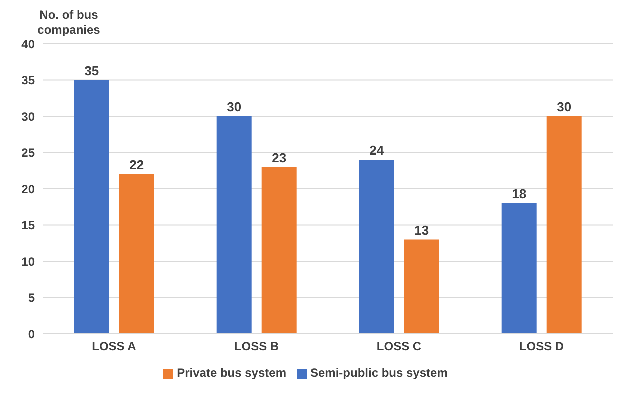 The width and height of the screenshot is (631, 393). Describe the element at coordinates (29, 261) in the screenshot. I see `y-tick-label: 10` at that location.